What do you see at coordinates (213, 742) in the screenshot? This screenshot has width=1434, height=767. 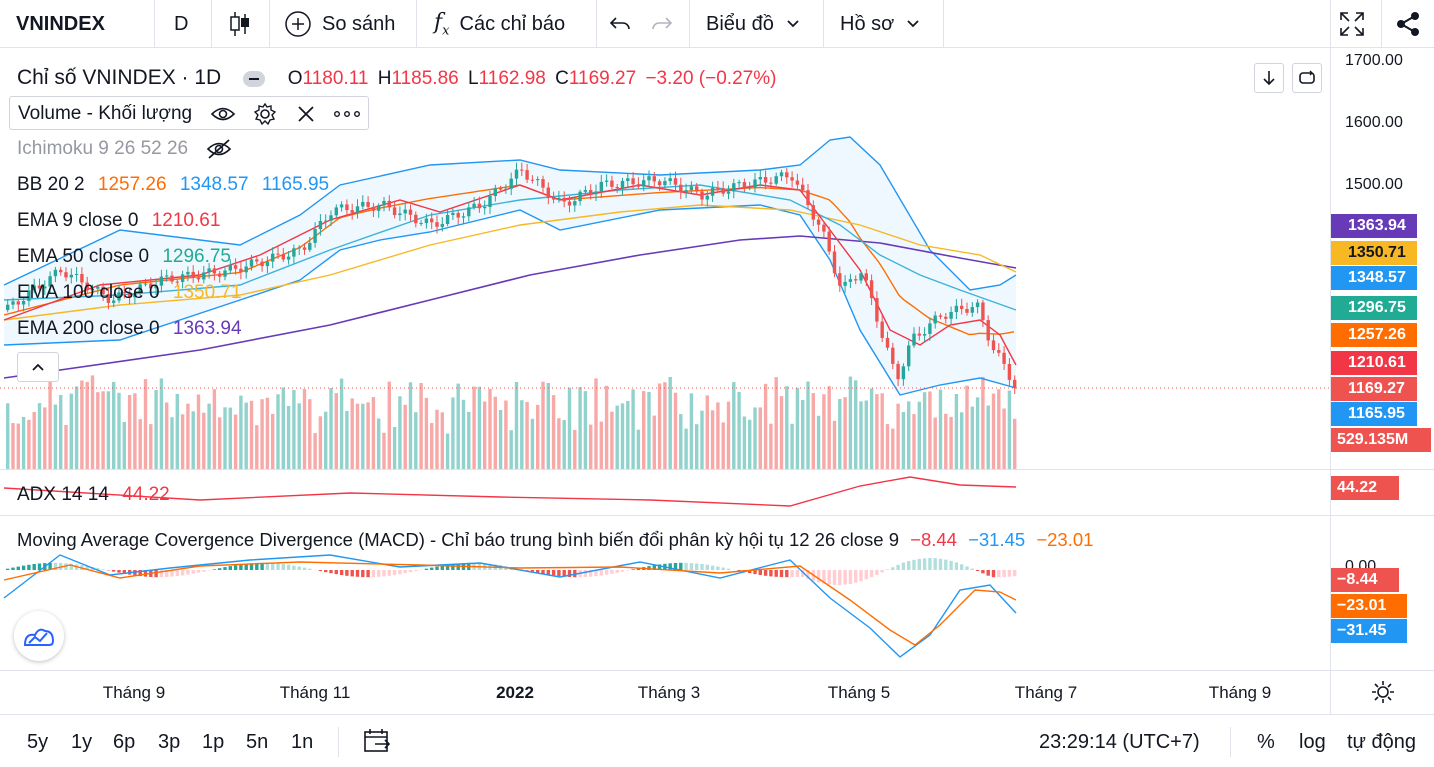 I see `range-1m-button: 1p` at bounding box center [213, 742].